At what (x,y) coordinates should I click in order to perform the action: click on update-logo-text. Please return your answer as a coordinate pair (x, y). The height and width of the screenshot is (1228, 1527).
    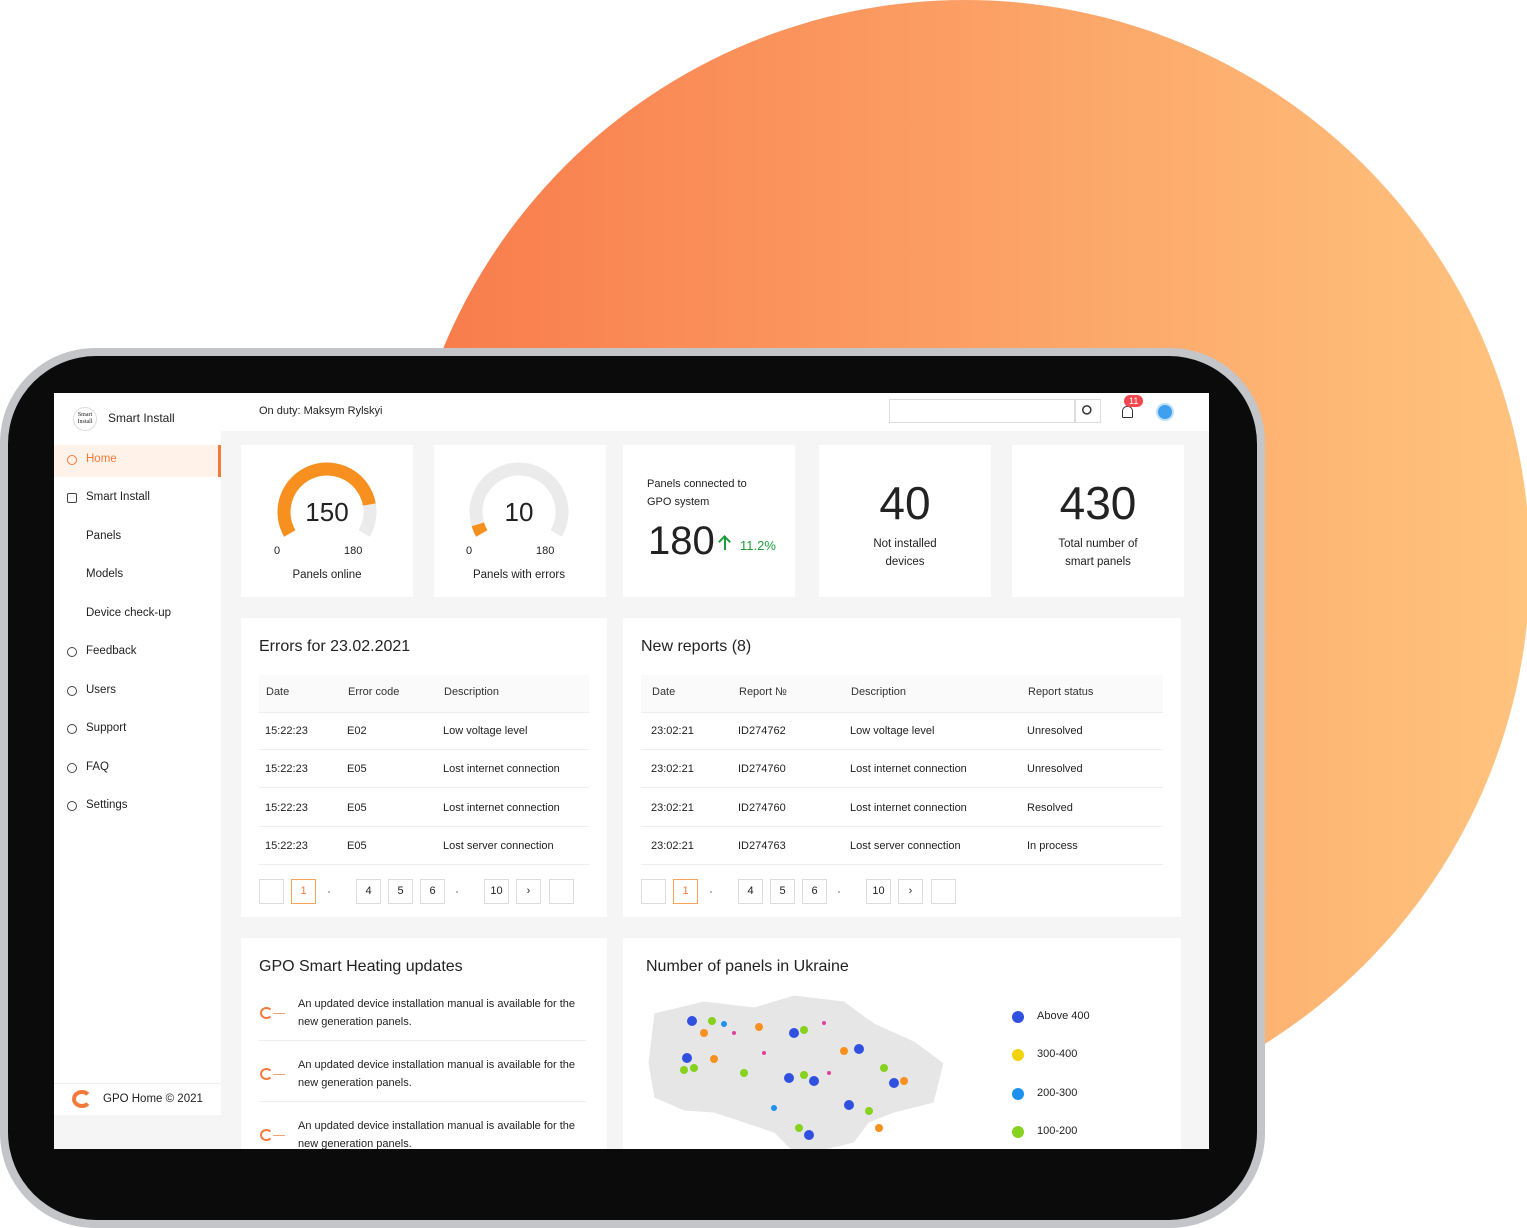
    Looking at the image, I should click on (279, 1074).